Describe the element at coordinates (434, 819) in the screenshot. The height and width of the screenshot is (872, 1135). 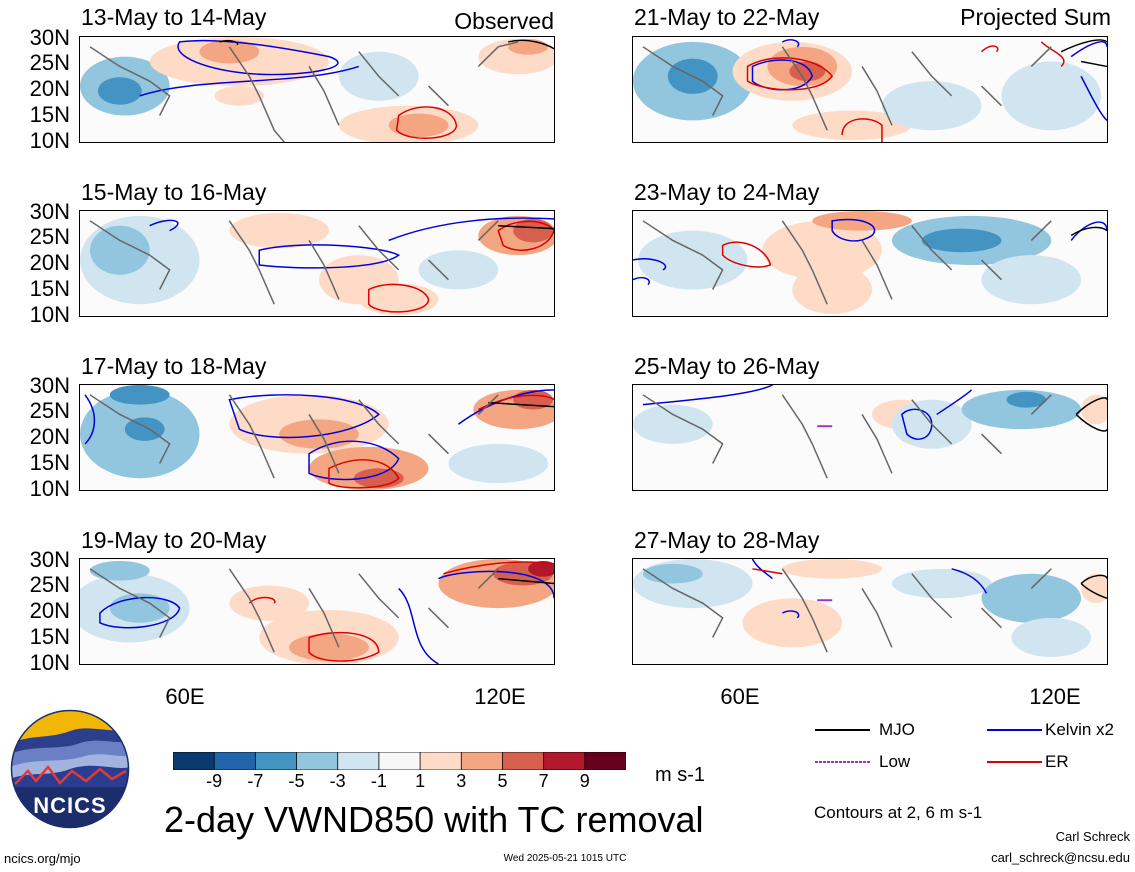
I see `figure-title: 2-day VWND850 with TC removal` at that location.